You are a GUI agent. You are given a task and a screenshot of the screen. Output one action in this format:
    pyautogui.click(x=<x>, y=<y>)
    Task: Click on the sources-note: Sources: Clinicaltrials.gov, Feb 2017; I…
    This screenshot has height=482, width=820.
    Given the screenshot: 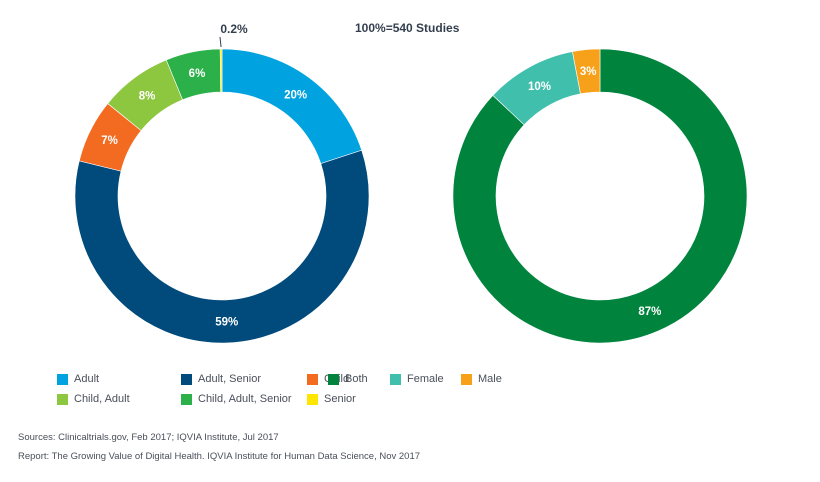 What is the action you would take?
    pyautogui.click(x=148, y=437)
    